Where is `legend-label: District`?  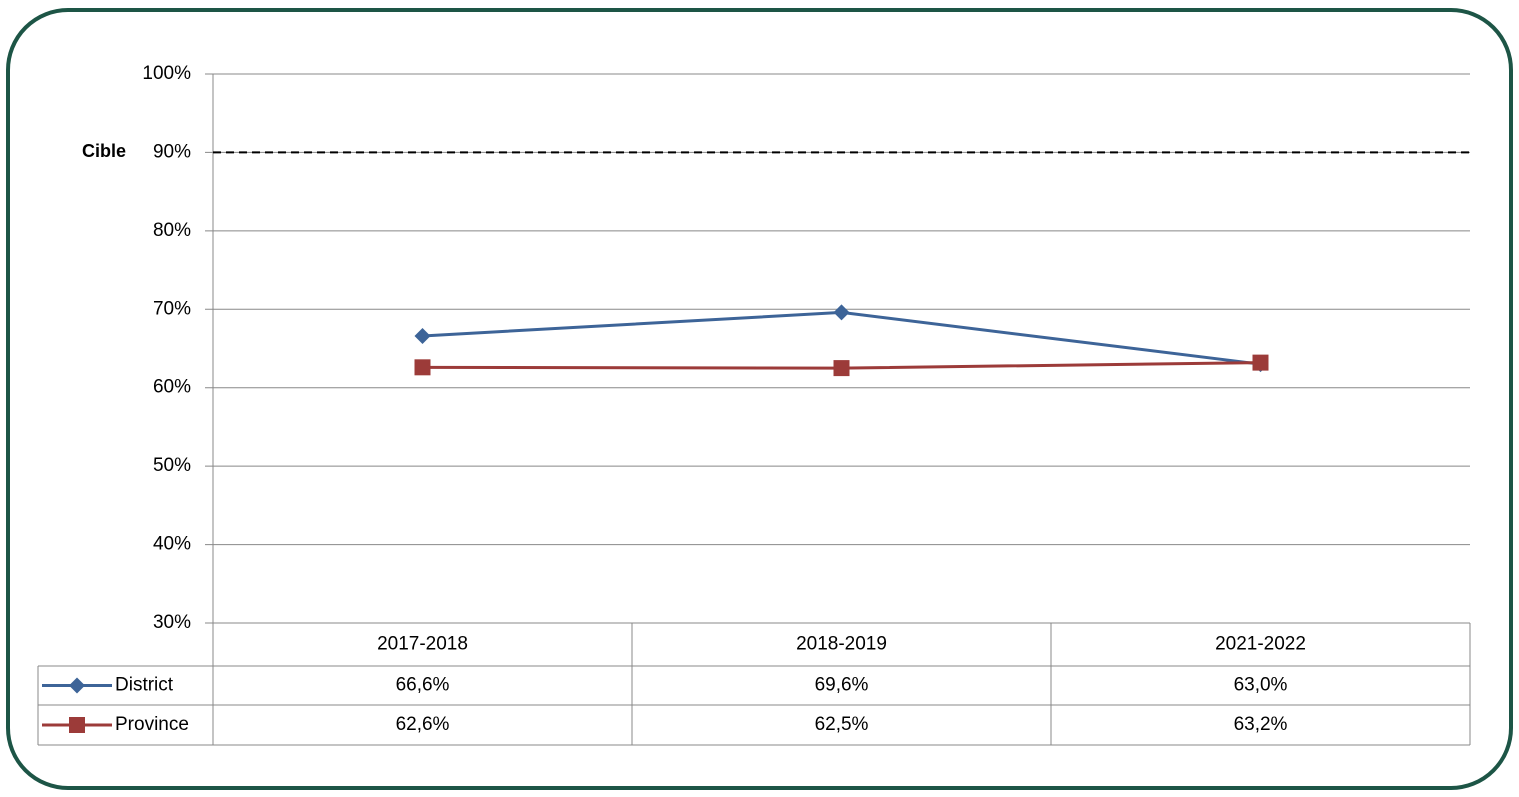
legend-label: District is located at coordinates (144, 685).